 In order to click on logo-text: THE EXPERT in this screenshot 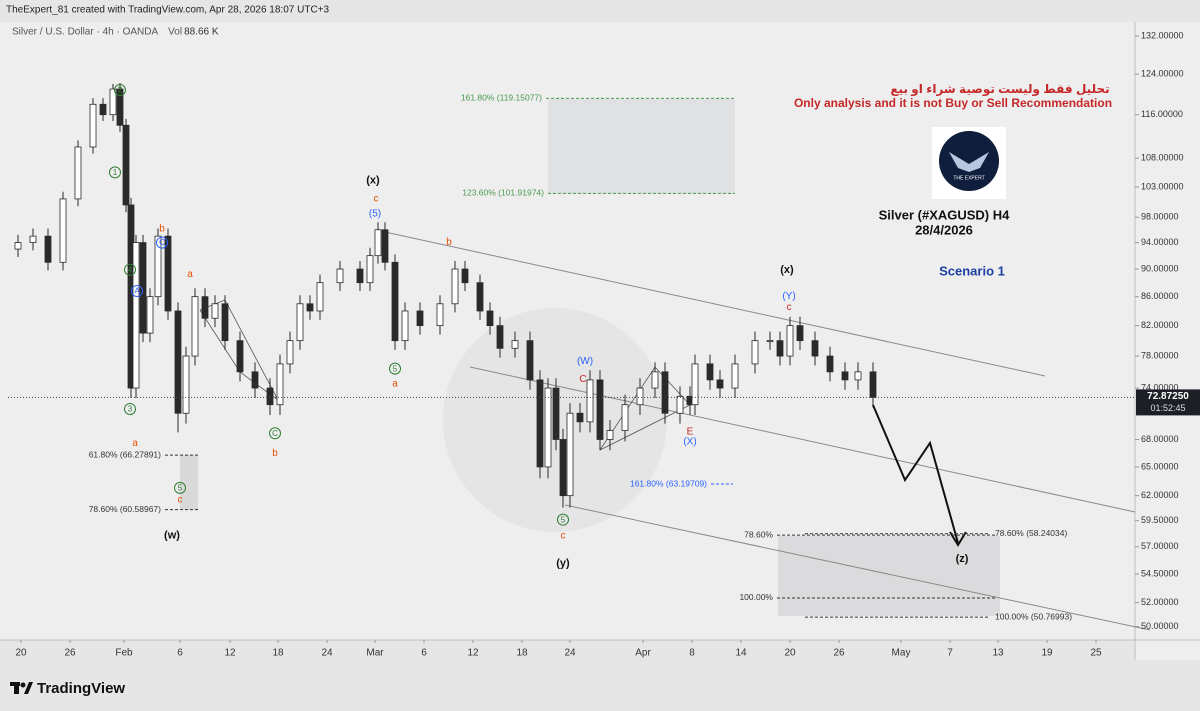, I will do `click(968, 178)`.